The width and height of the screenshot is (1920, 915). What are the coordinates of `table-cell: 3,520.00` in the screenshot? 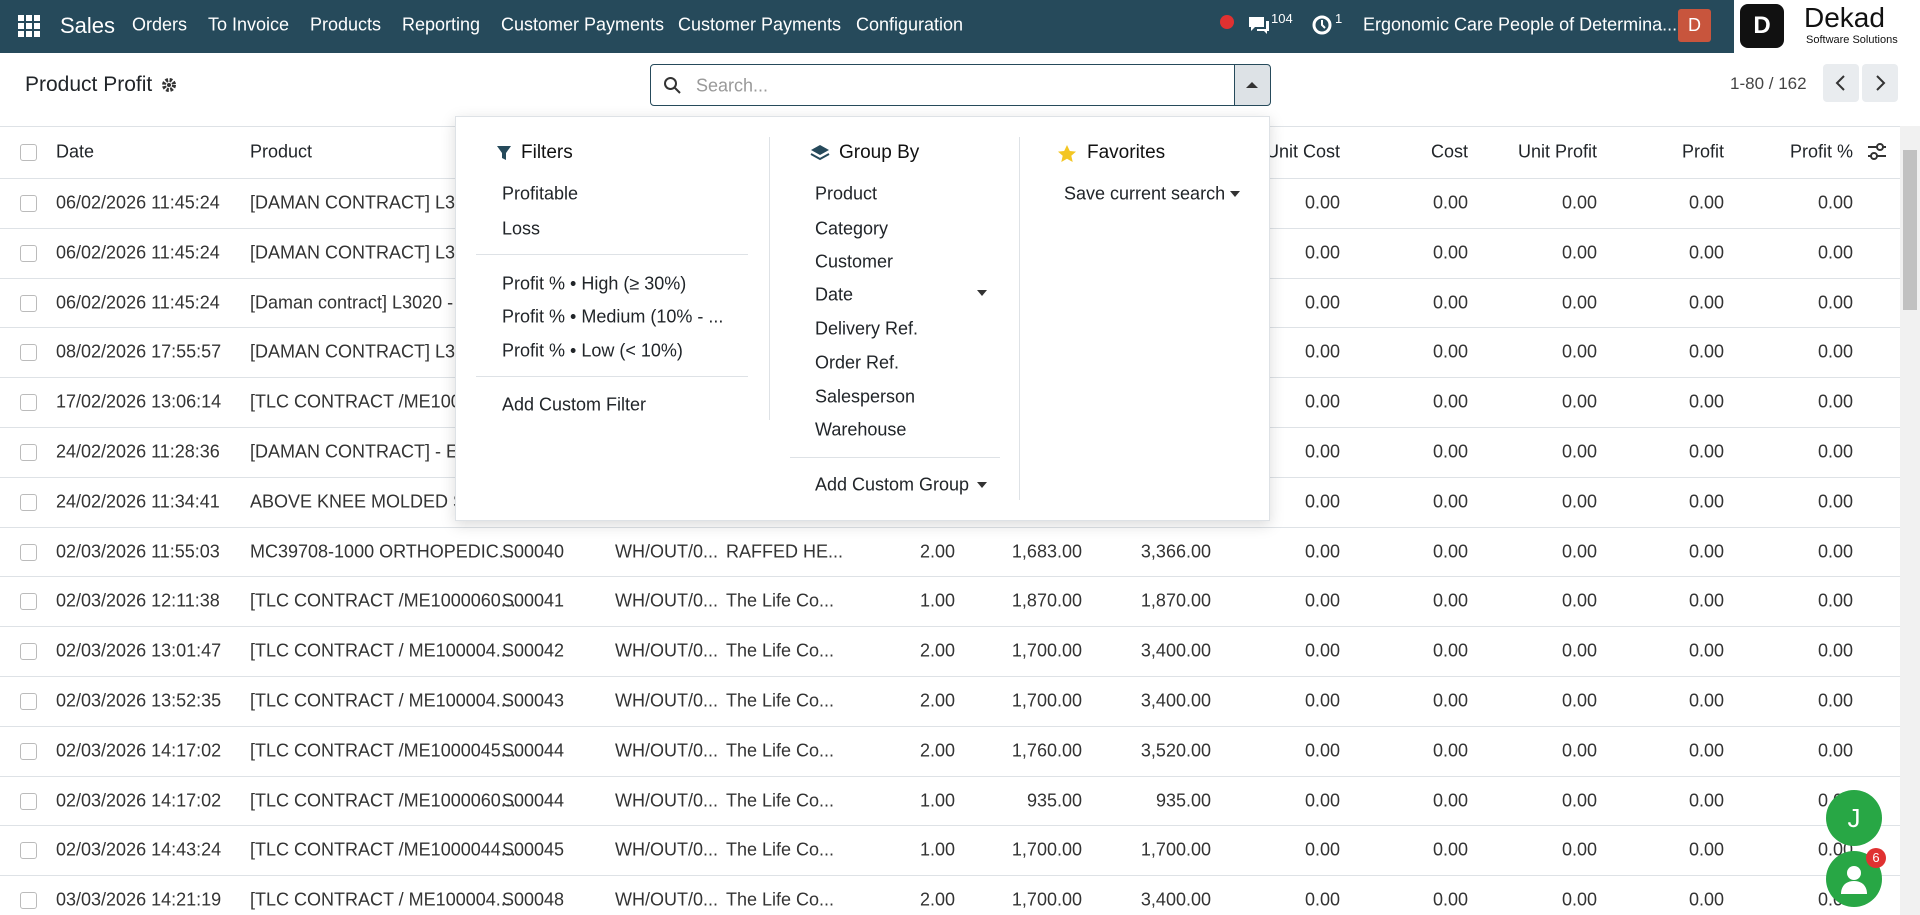 It's located at (1175, 750).